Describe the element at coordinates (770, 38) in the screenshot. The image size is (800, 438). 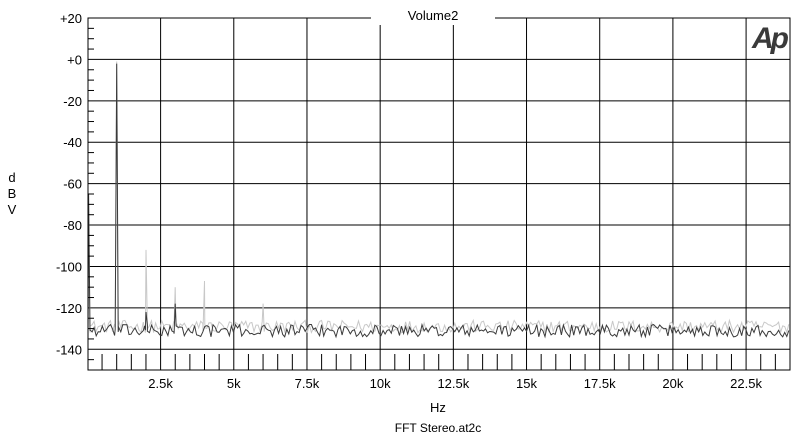
I see `ap-logo: Ap` at that location.